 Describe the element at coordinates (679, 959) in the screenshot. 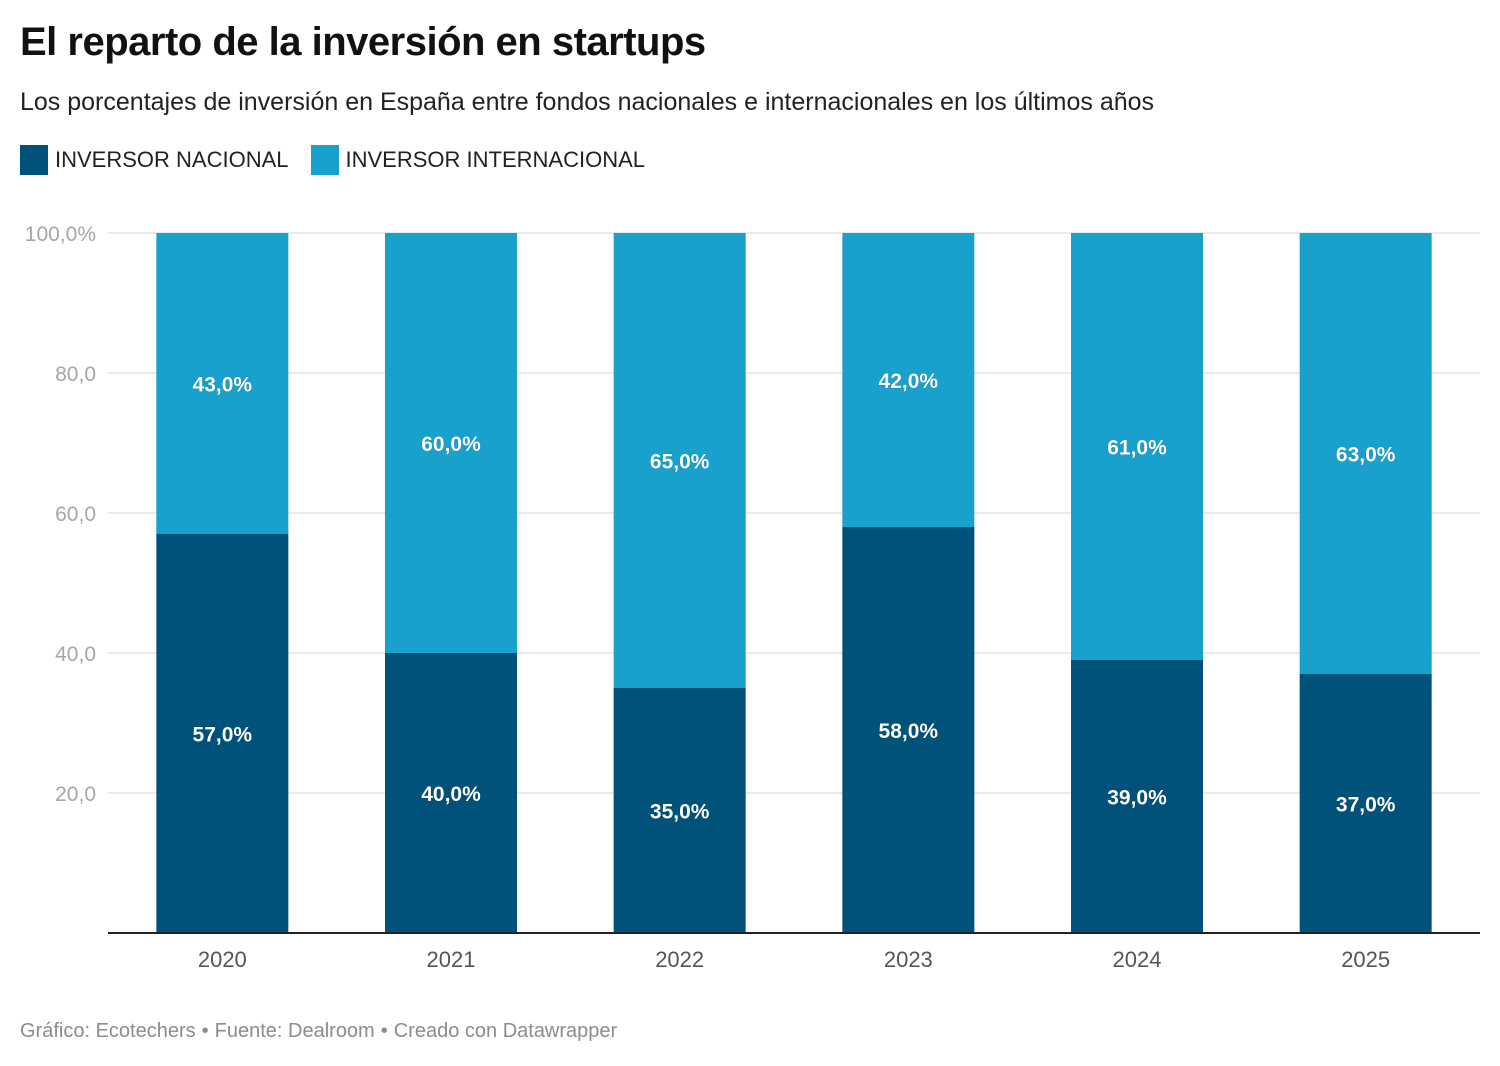

I see `x-tick-label: 2022` at that location.